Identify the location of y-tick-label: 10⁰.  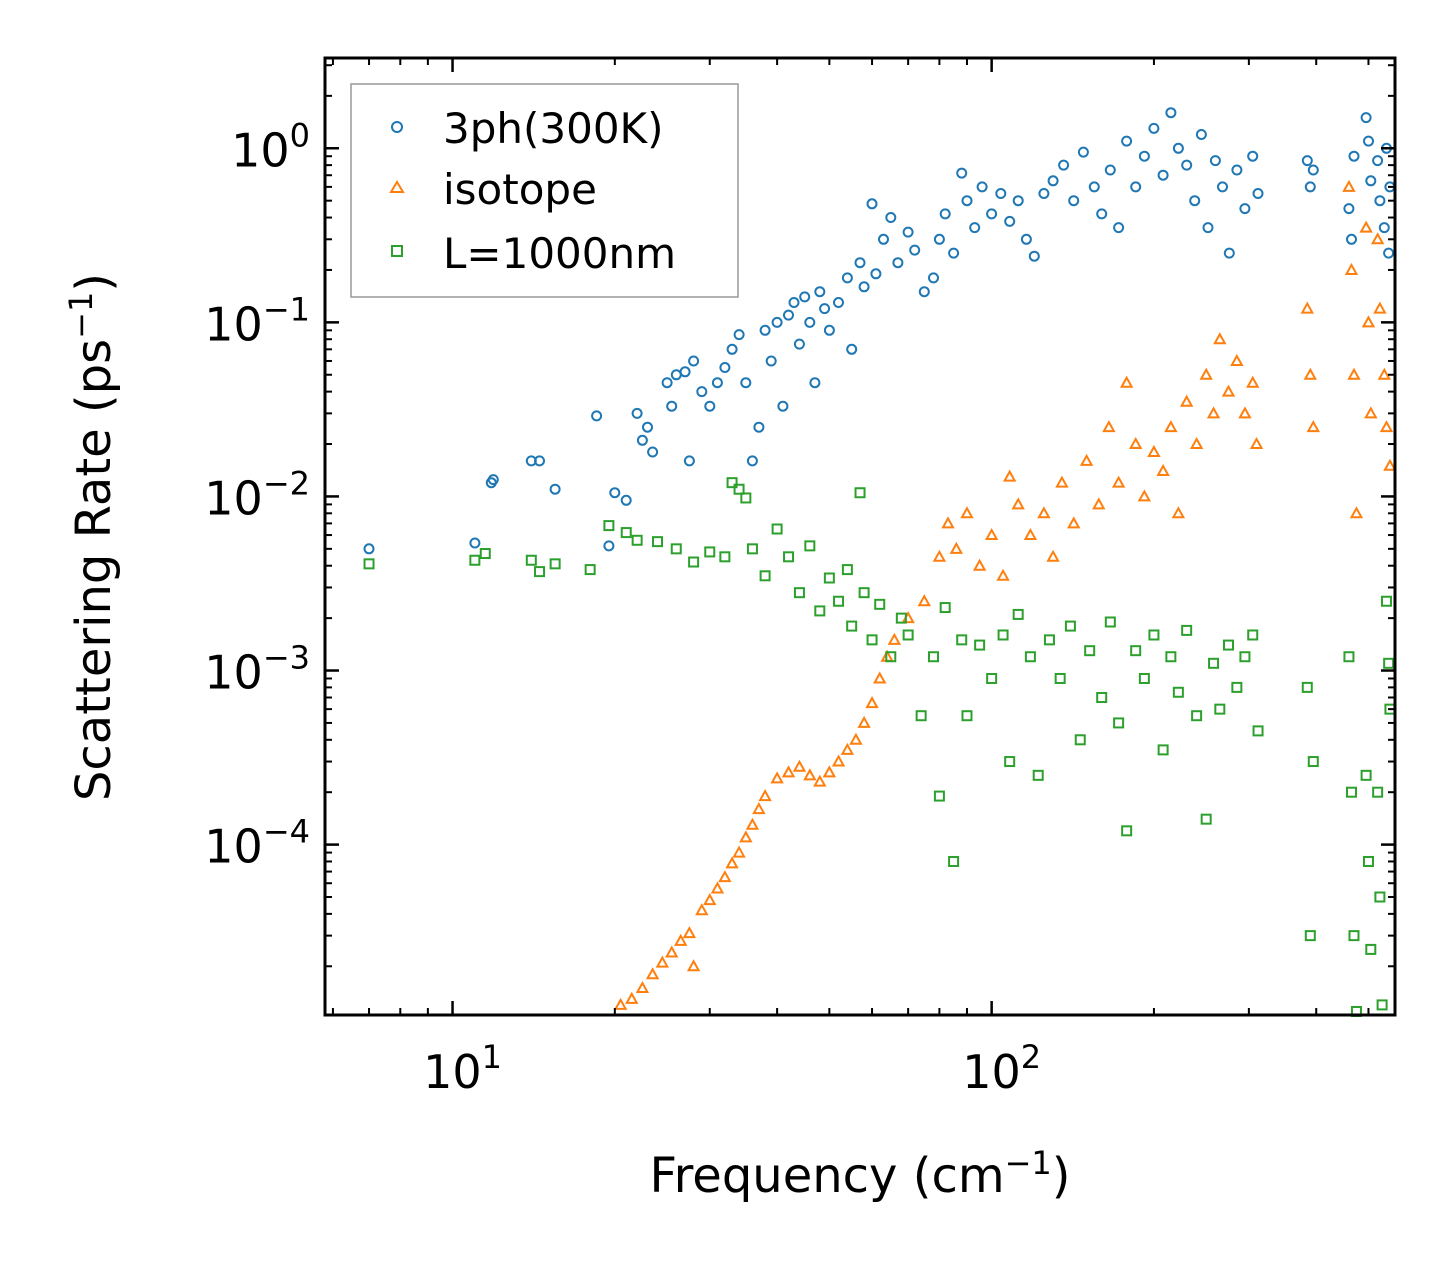
(270, 146).